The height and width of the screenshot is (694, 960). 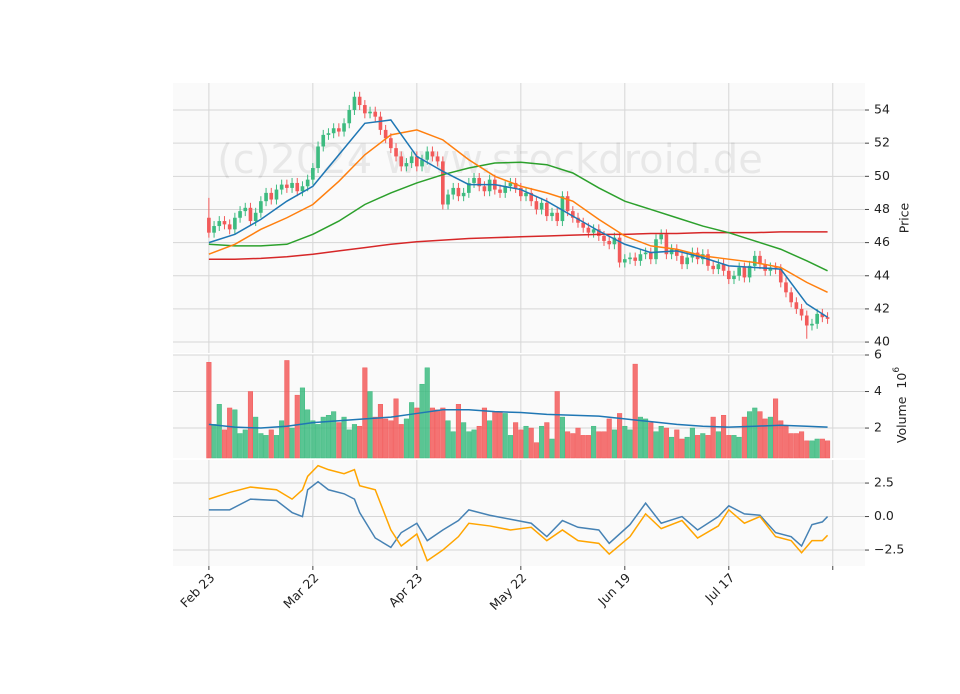 What do you see at coordinates (884, 482) in the screenshot?
I see `y-tick-label: 2.5` at bounding box center [884, 482].